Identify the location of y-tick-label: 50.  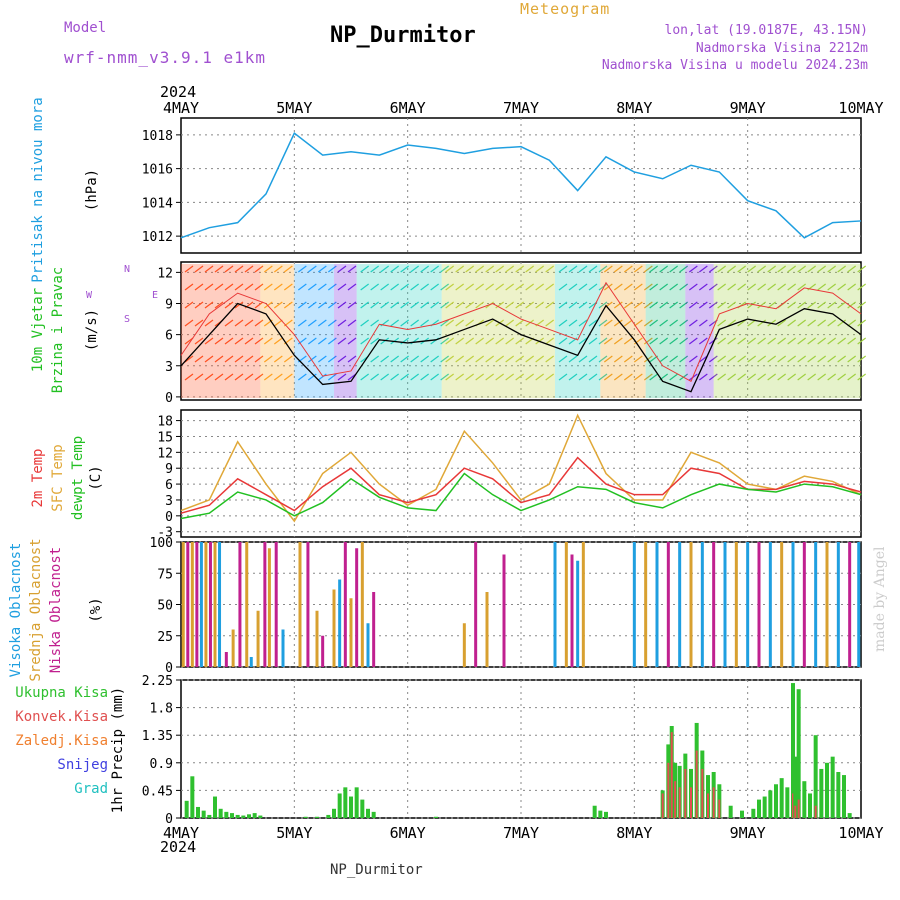
(165, 606).